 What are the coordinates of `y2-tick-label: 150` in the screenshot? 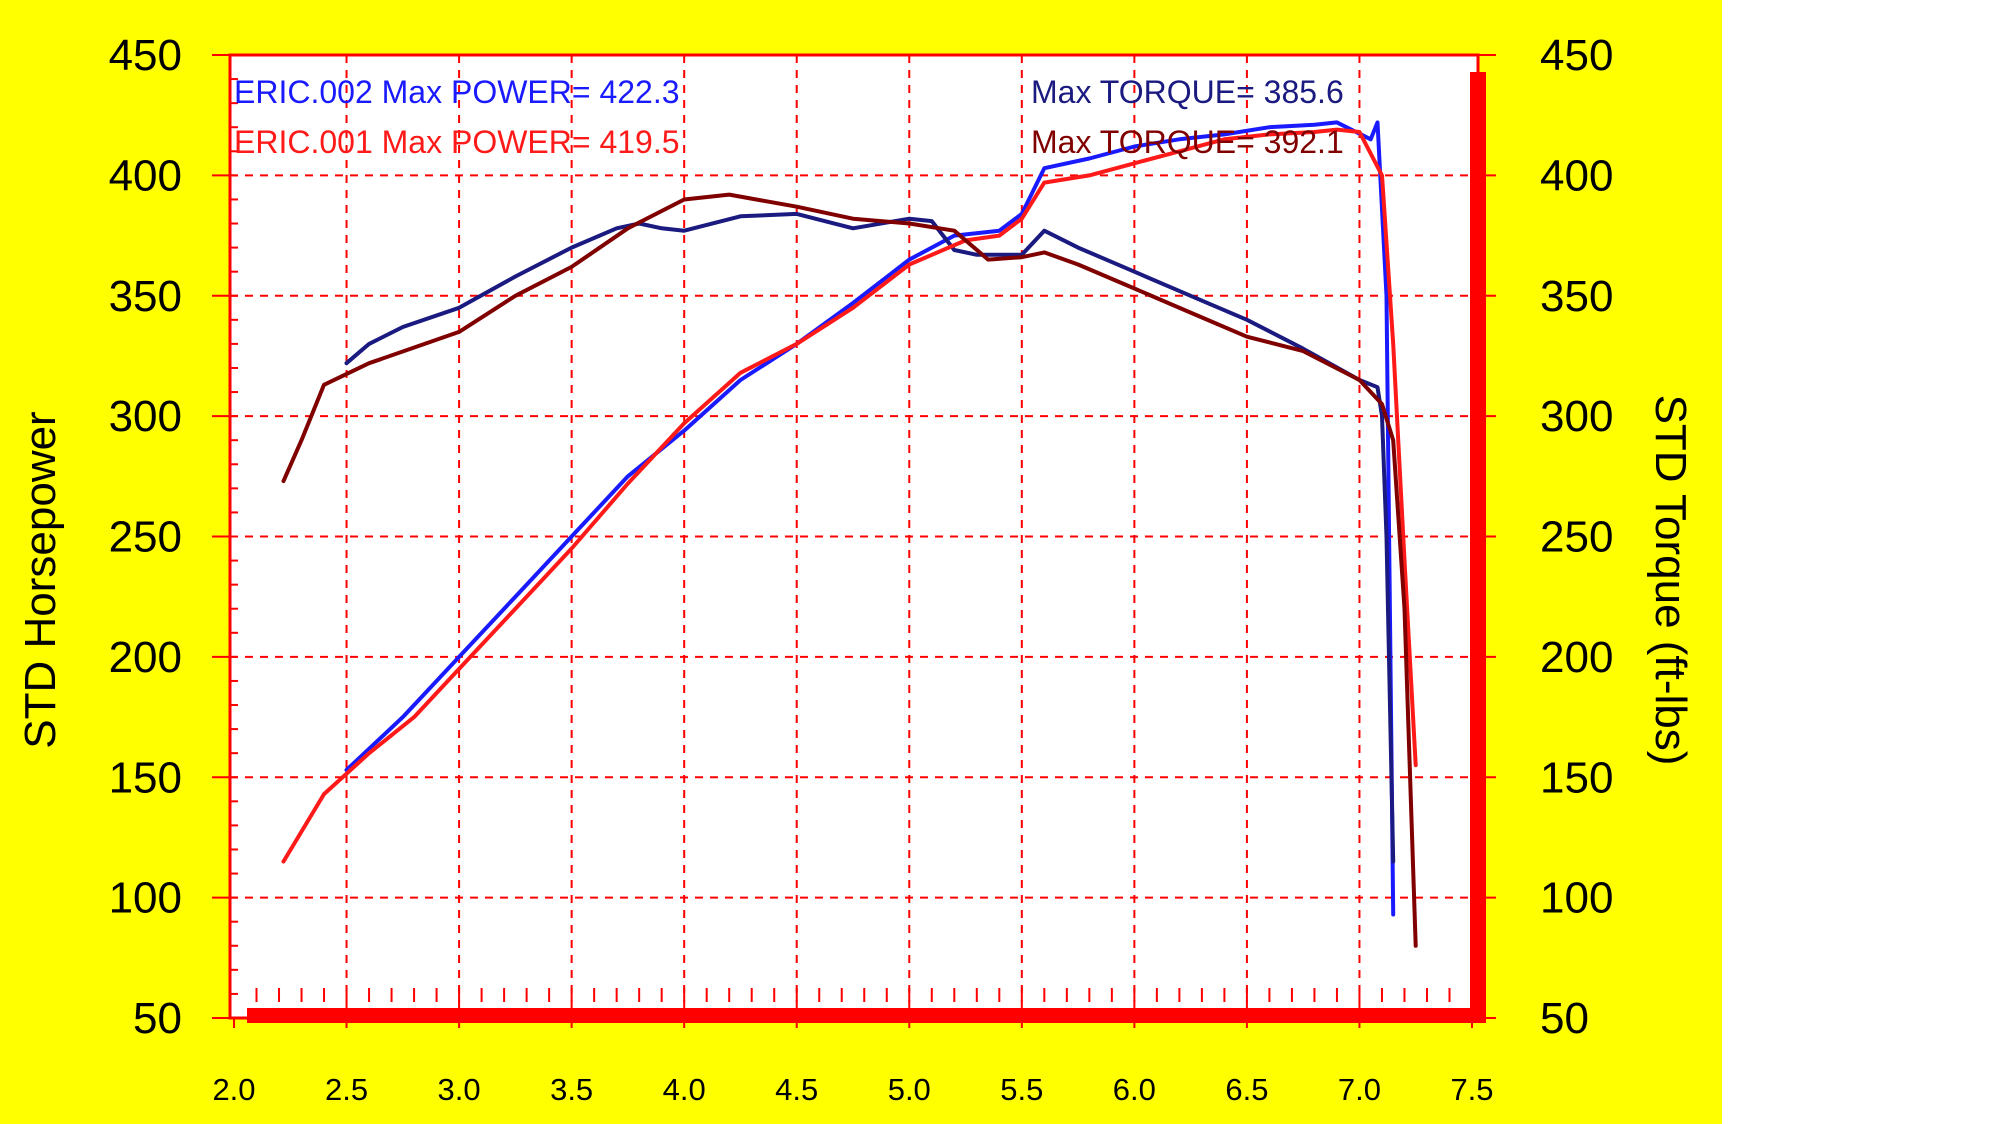 It's located at (1576, 777).